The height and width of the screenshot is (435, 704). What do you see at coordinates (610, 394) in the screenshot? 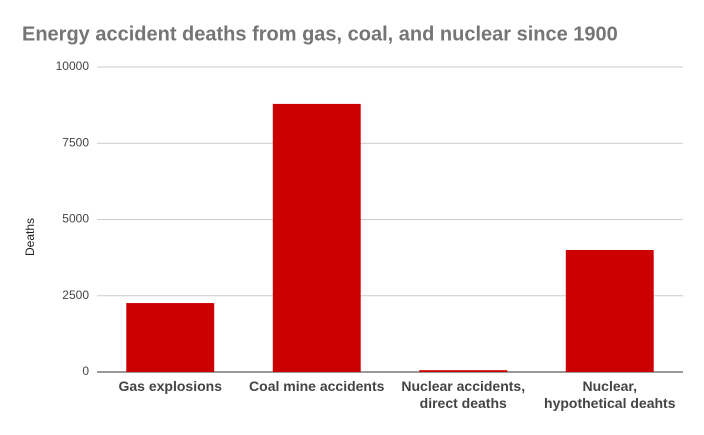
I see `x-tick-label: Nuclear, hypothetical deahts` at bounding box center [610, 394].